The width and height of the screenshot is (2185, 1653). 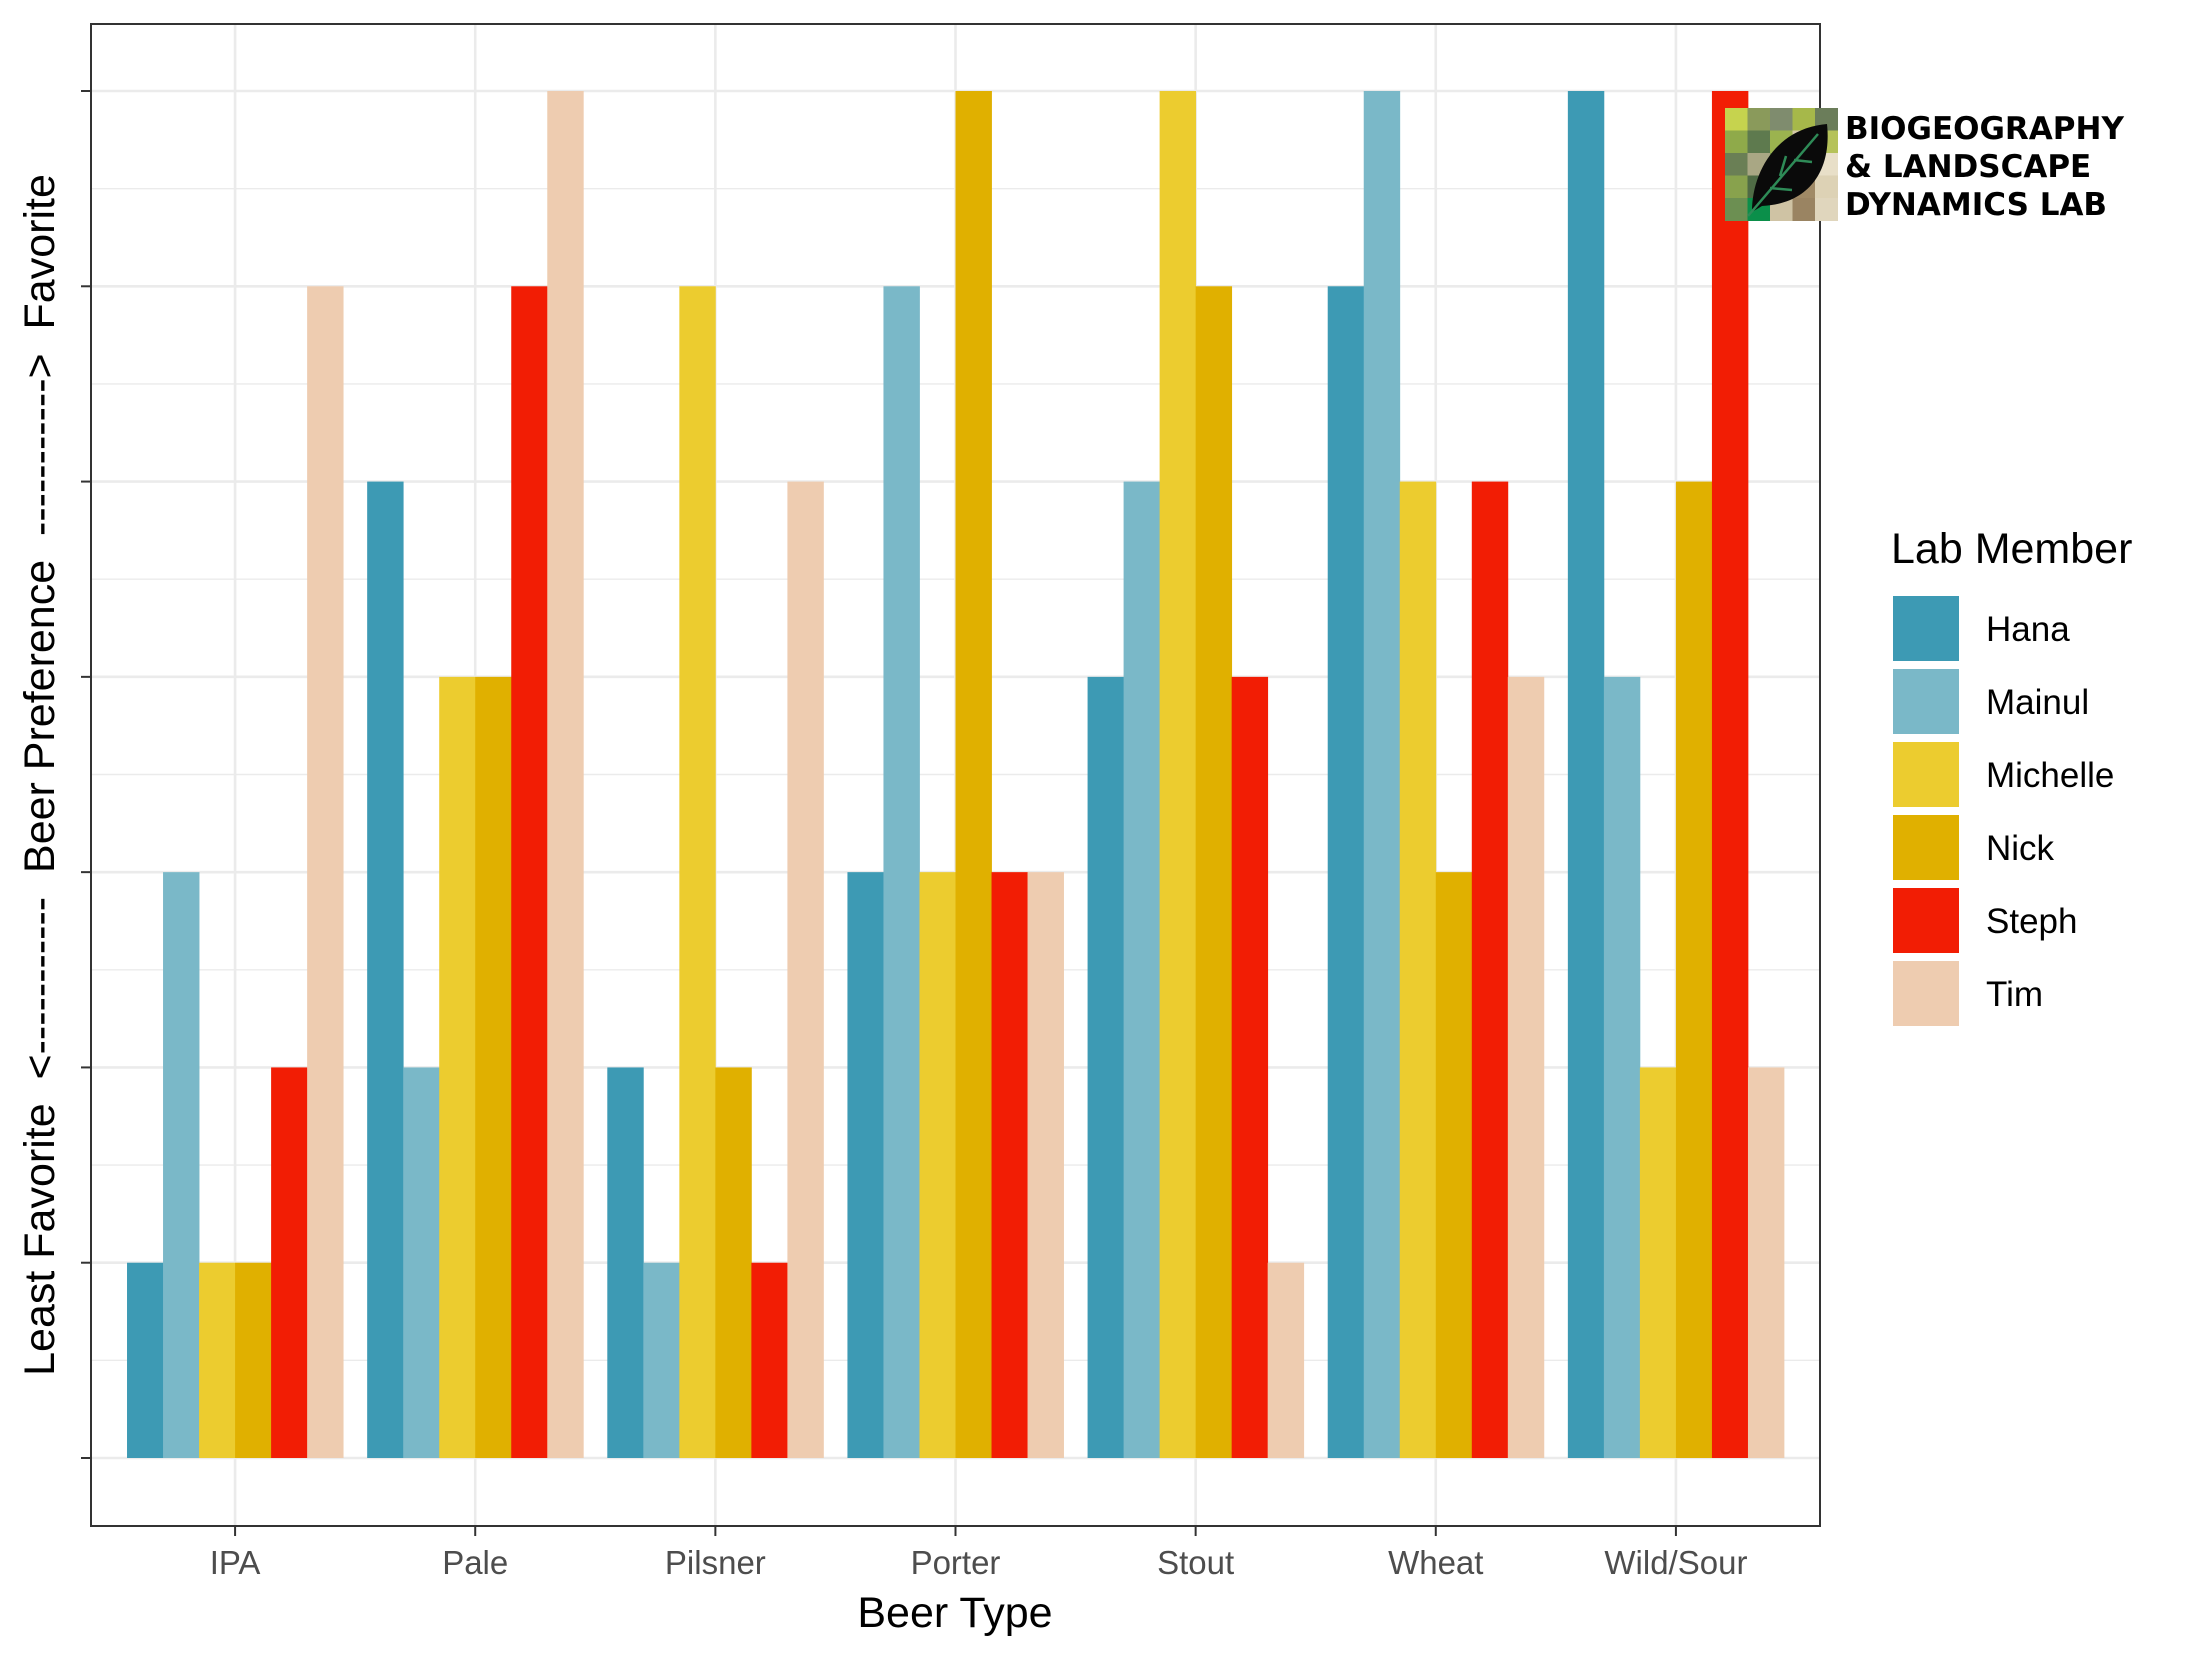 What do you see at coordinates (493, 1067) in the screenshot?
I see `bar-nick-pale` at bounding box center [493, 1067].